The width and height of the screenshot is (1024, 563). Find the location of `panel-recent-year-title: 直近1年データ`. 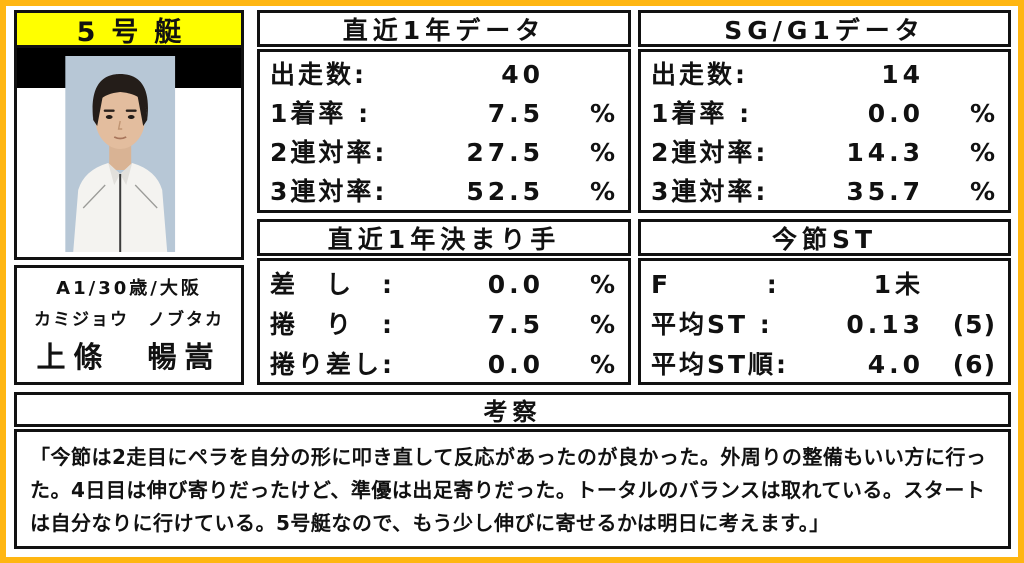

panel-recent-year-title: 直近1年データ is located at coordinates (444, 28).